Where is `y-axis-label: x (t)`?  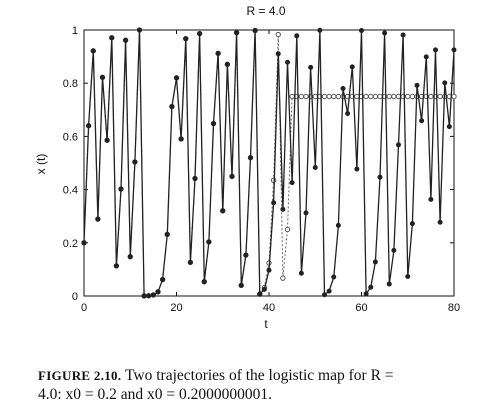 y-axis-label: x (t) is located at coordinates (41, 164).